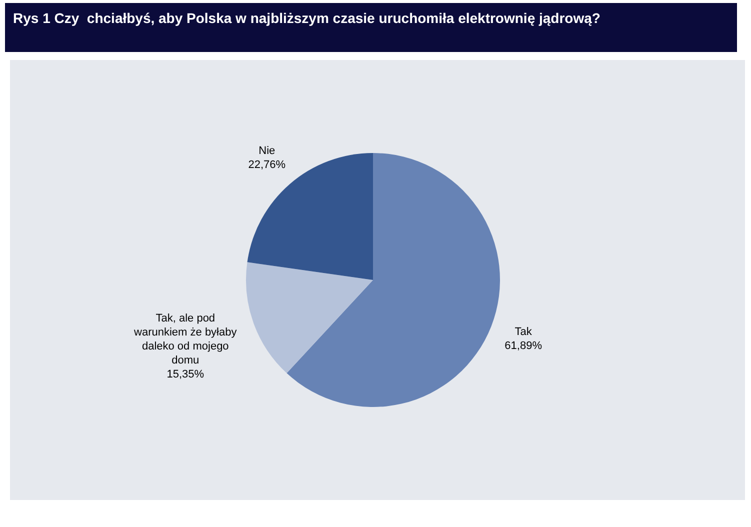  I want to click on slice-label: Nie, so click(267, 150).